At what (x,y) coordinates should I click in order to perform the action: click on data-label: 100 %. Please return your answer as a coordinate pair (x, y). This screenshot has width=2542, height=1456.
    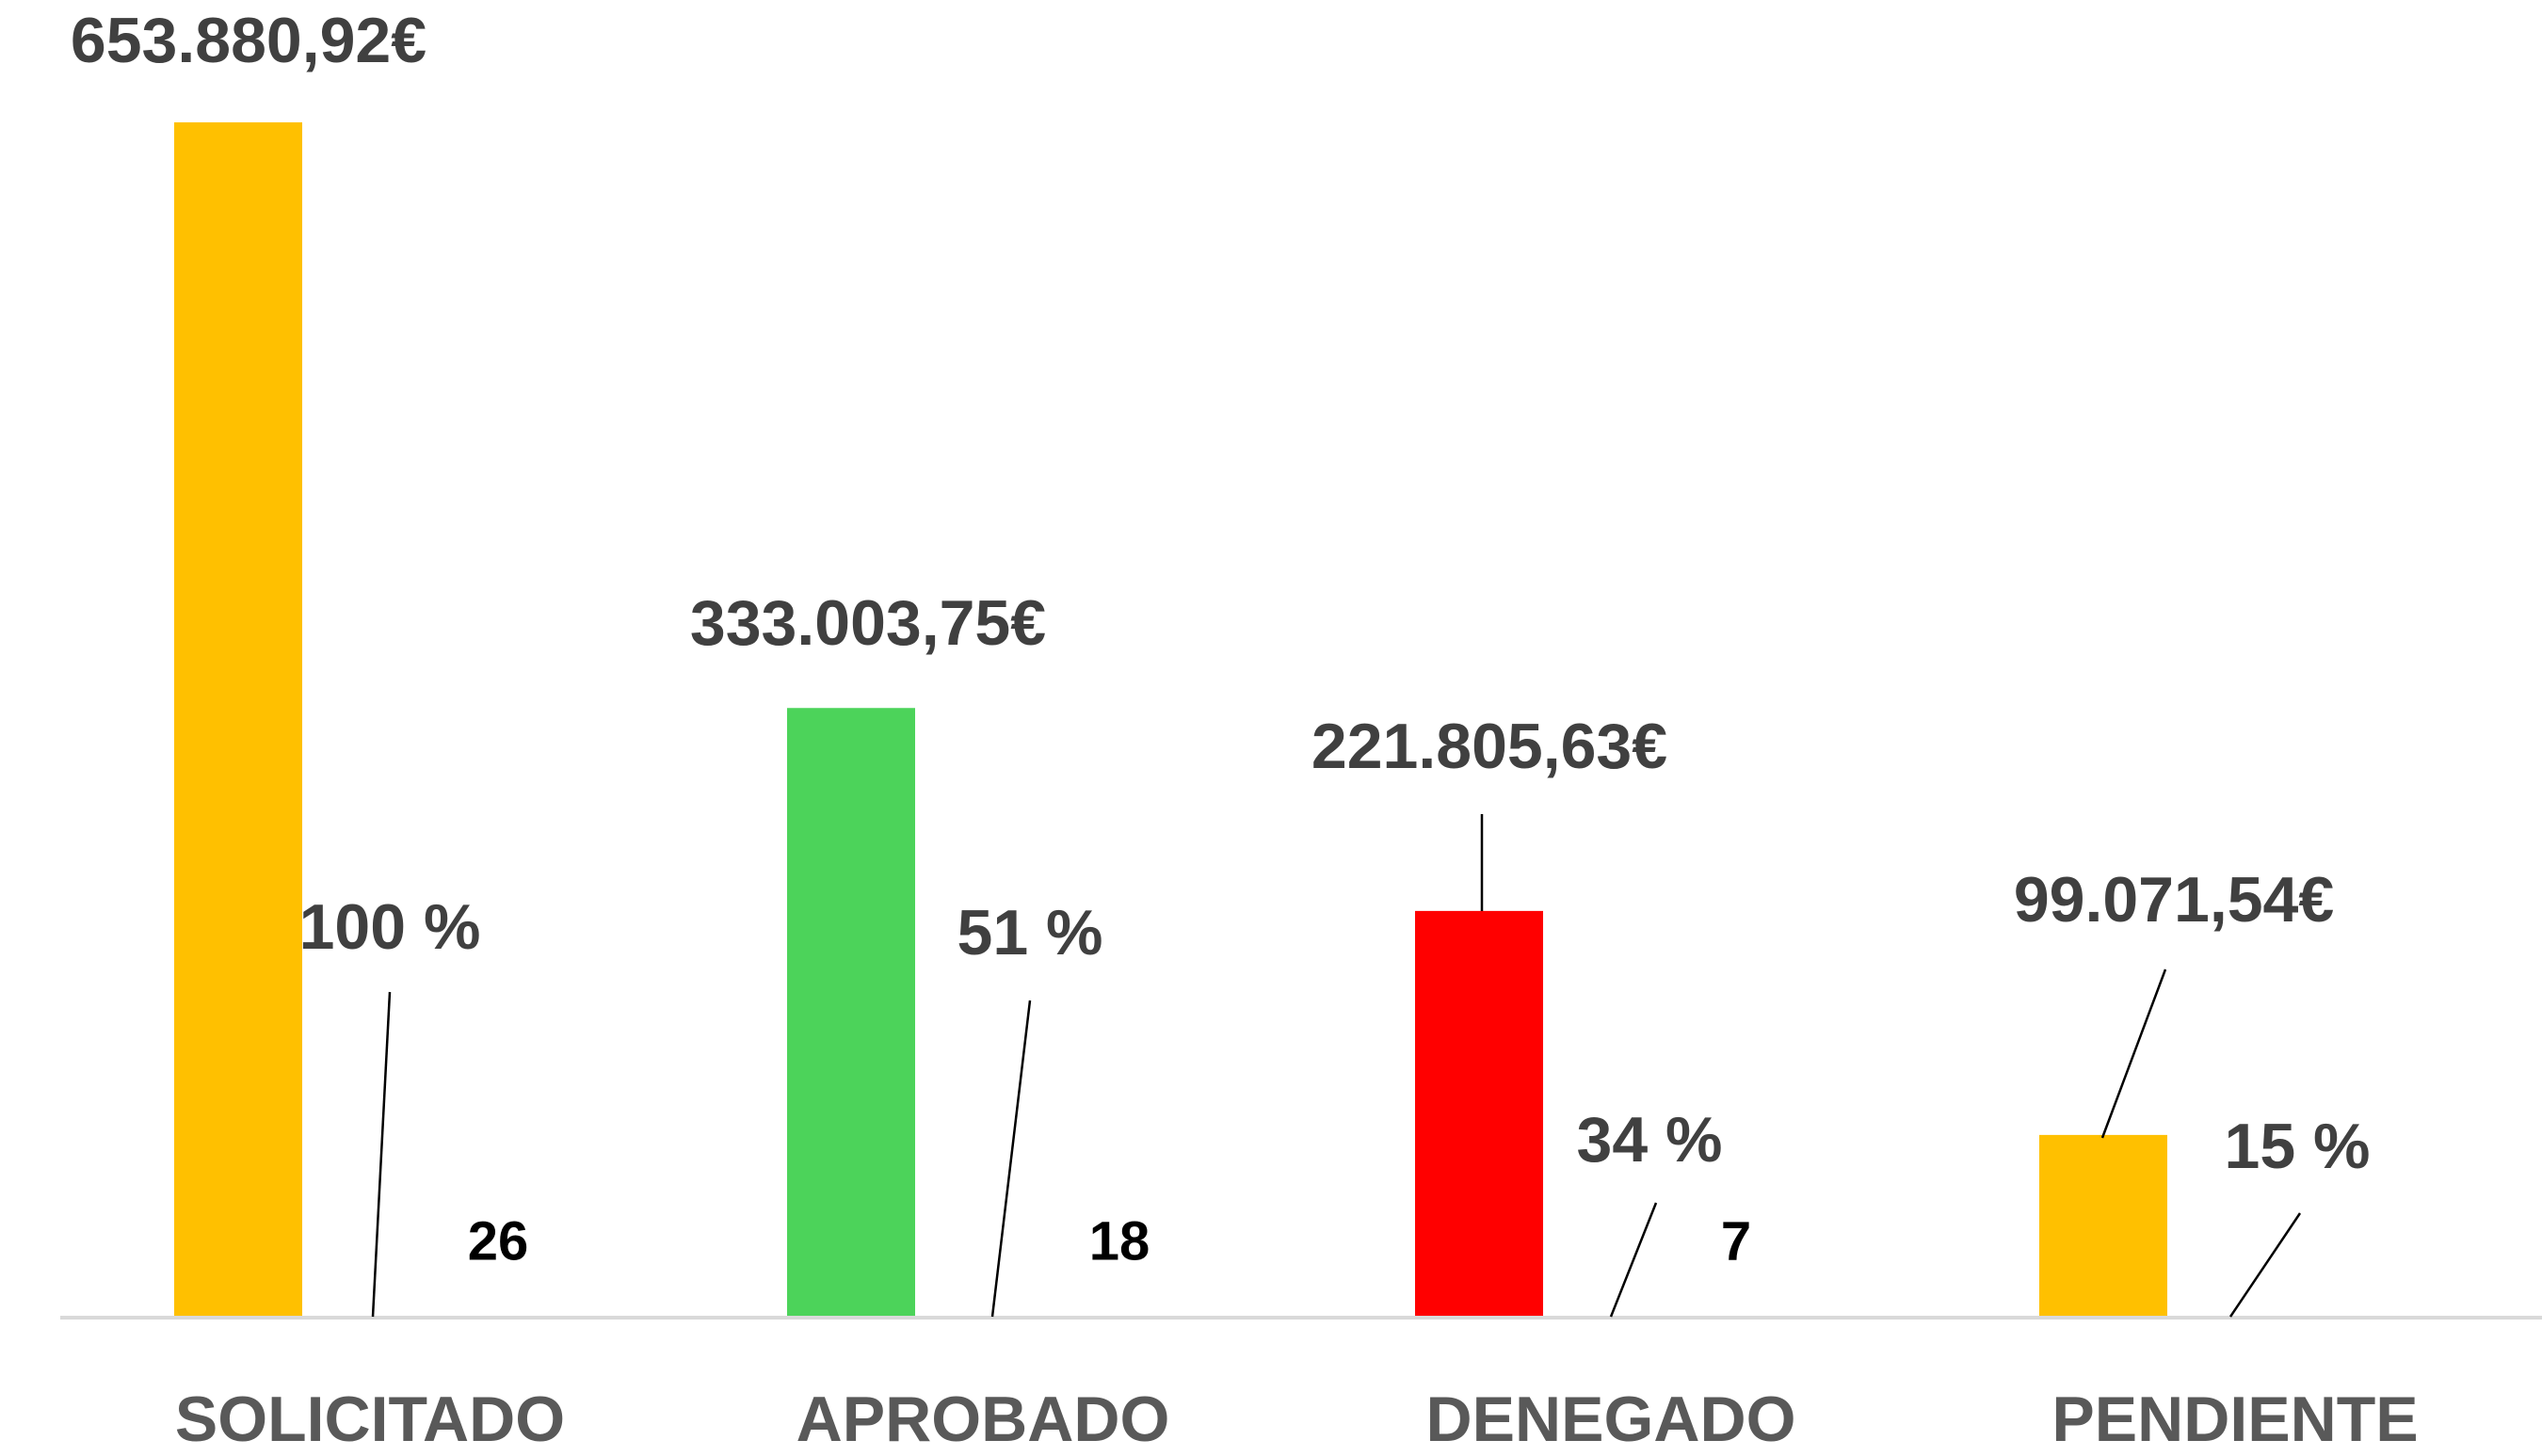
    Looking at the image, I should click on (390, 927).